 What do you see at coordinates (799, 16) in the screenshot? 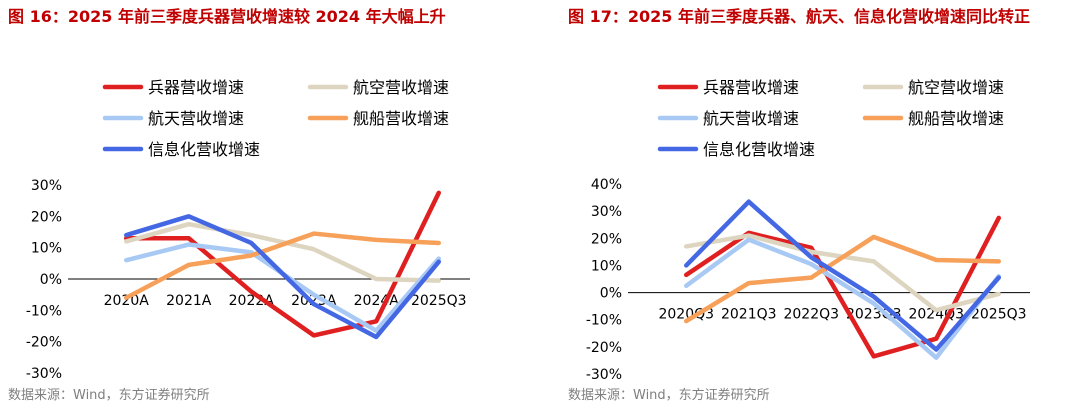
I see `chart-title: 图 17：2025 年前三季度兵器、航天、信息化营收增速同比转正` at bounding box center [799, 16].